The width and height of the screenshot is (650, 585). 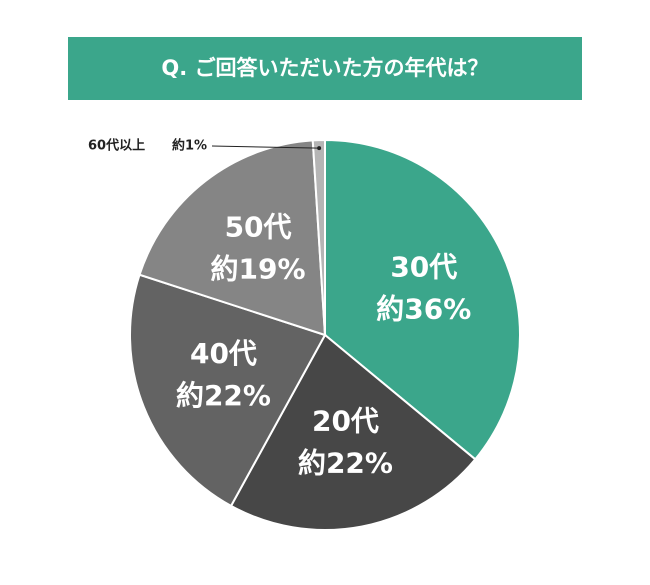 I want to click on leader-line, so click(x=265, y=147).